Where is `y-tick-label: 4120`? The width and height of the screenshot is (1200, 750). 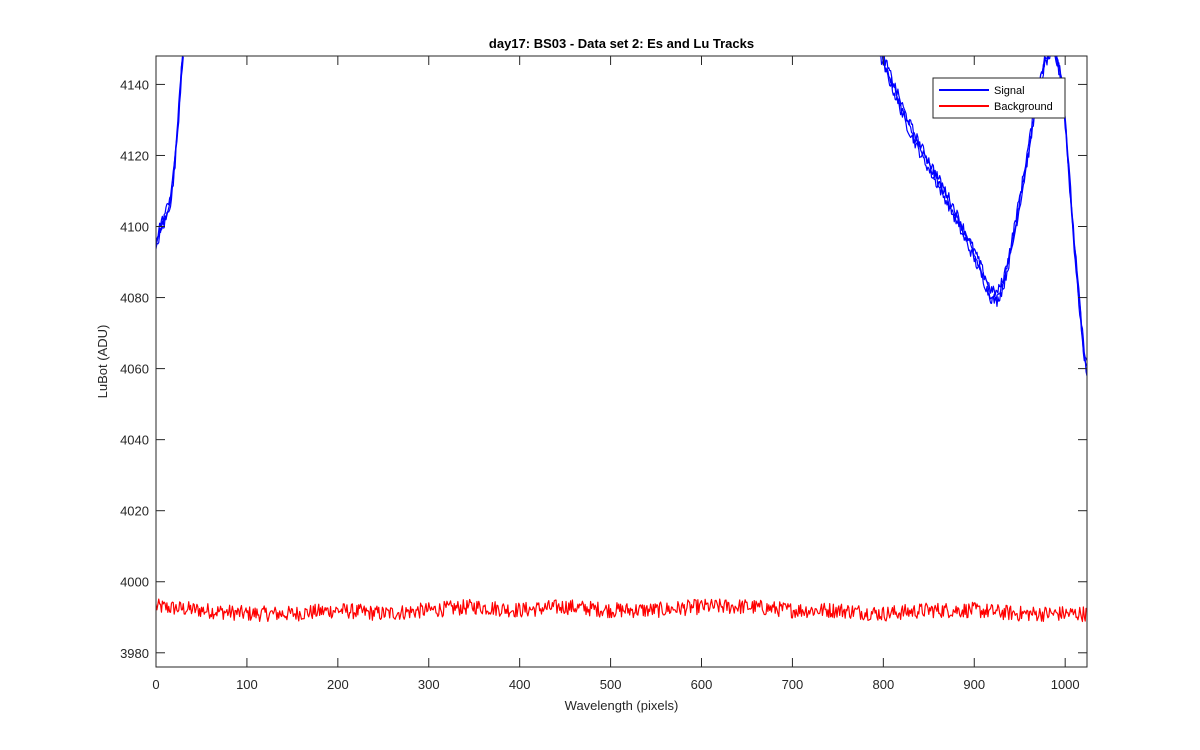 y-tick-label: 4120 is located at coordinates (134, 155).